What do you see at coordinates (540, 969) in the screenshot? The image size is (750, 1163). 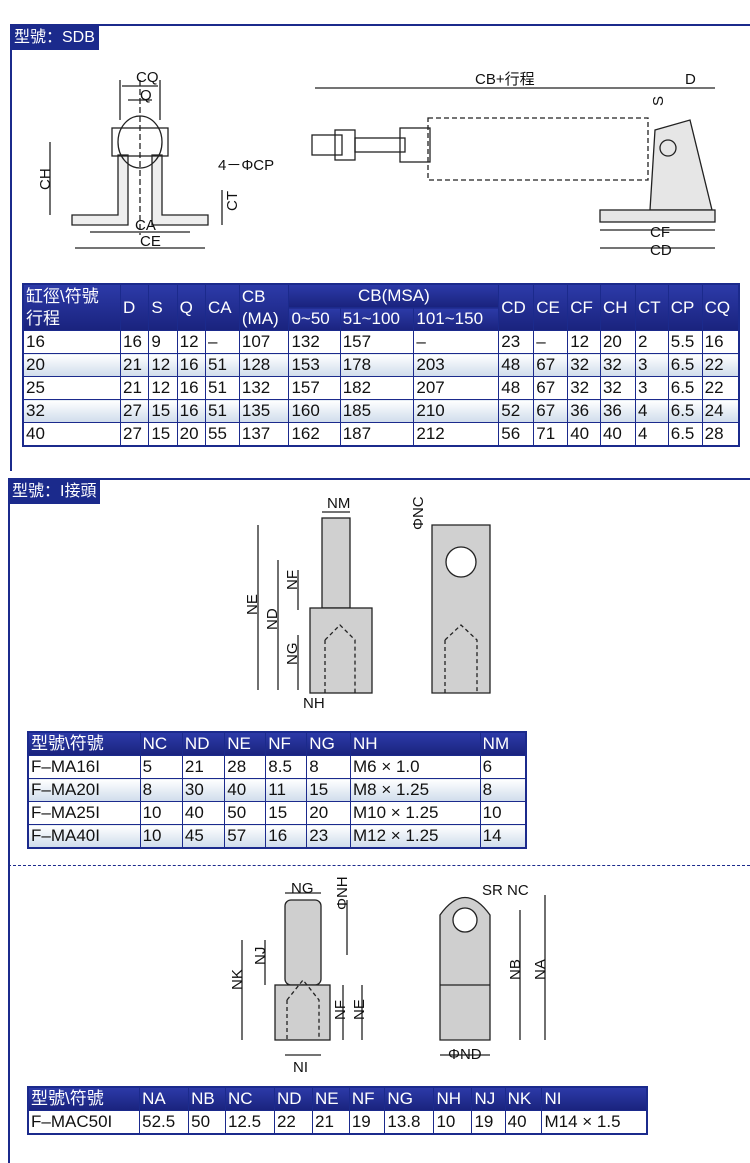 I see `label-mac-na: NA` at bounding box center [540, 969].